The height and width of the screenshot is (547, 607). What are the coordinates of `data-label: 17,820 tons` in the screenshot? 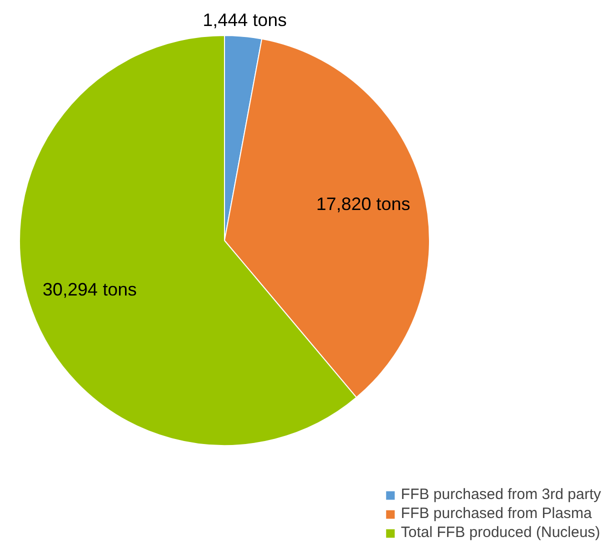 It's located at (363, 204).